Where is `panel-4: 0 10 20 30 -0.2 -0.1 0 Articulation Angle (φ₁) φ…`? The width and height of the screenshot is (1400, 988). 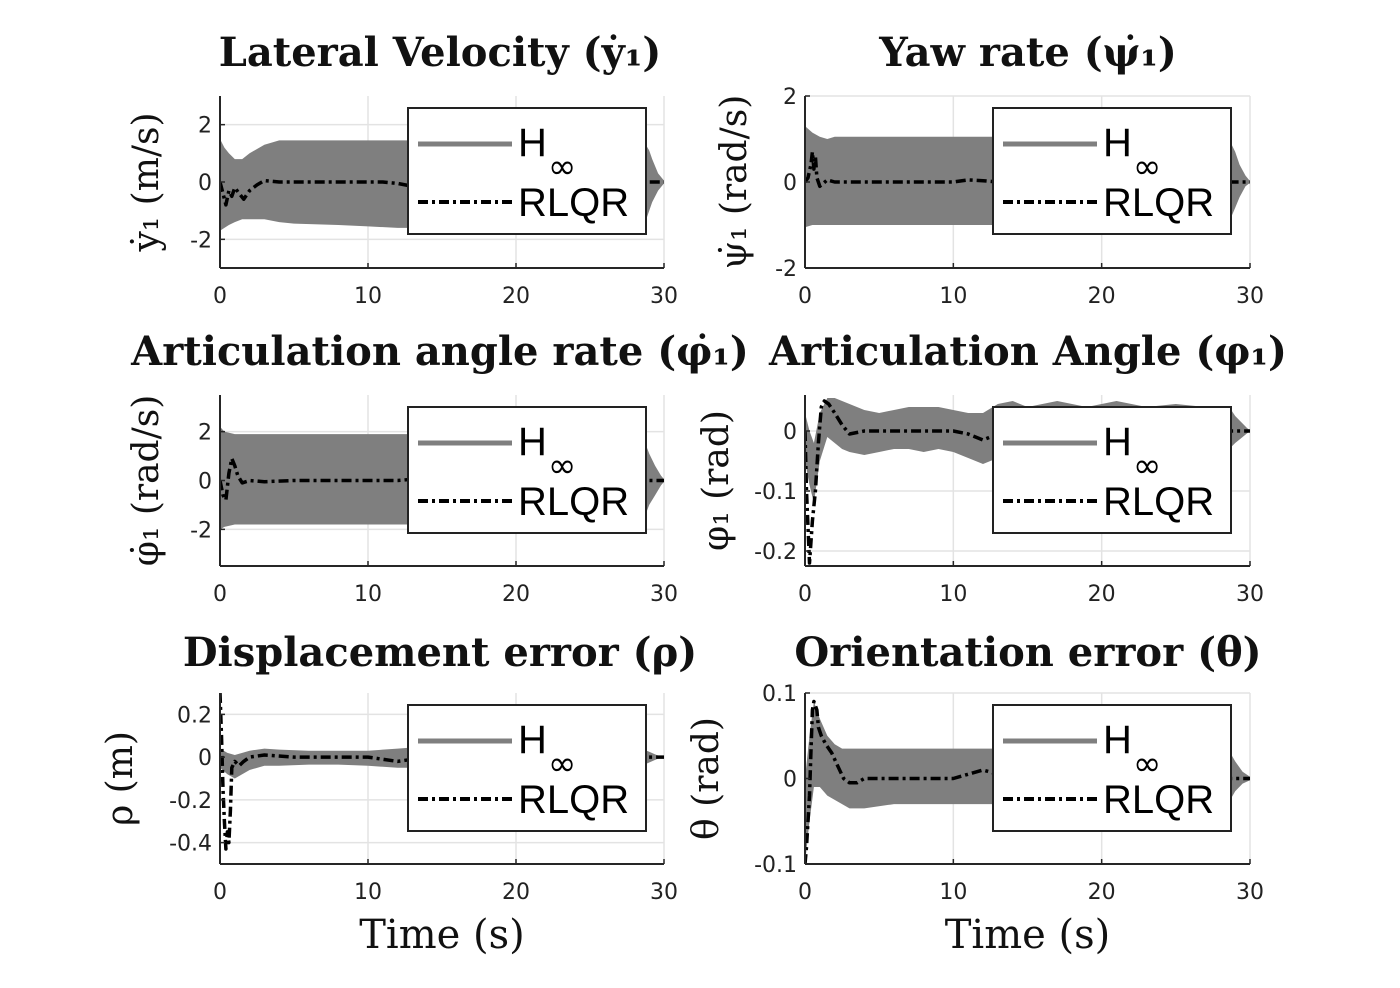
panel-4: 0 10 20 30 -0.2 -0.1 0 Articulation Angle (φ₁) φ… is located at coordinates (991, 467).